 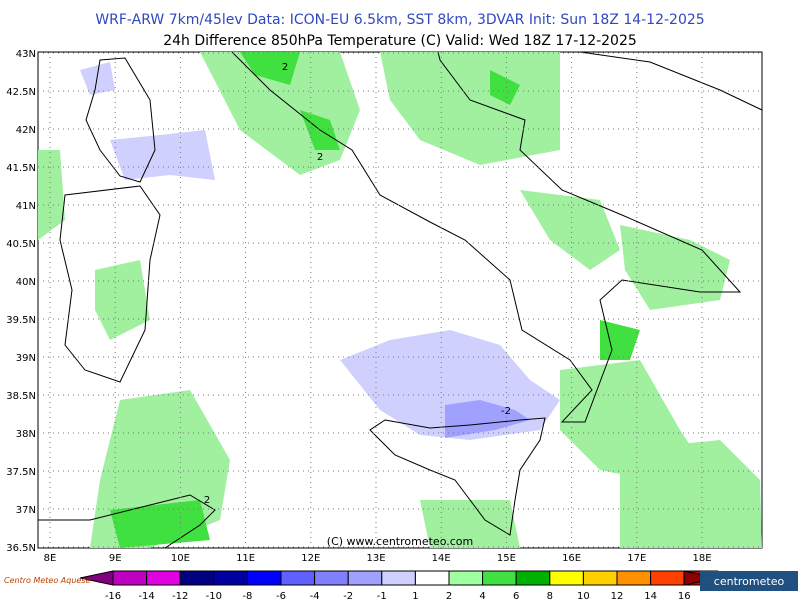 I want to click on colorbar-label: -12, so click(x=180, y=595).